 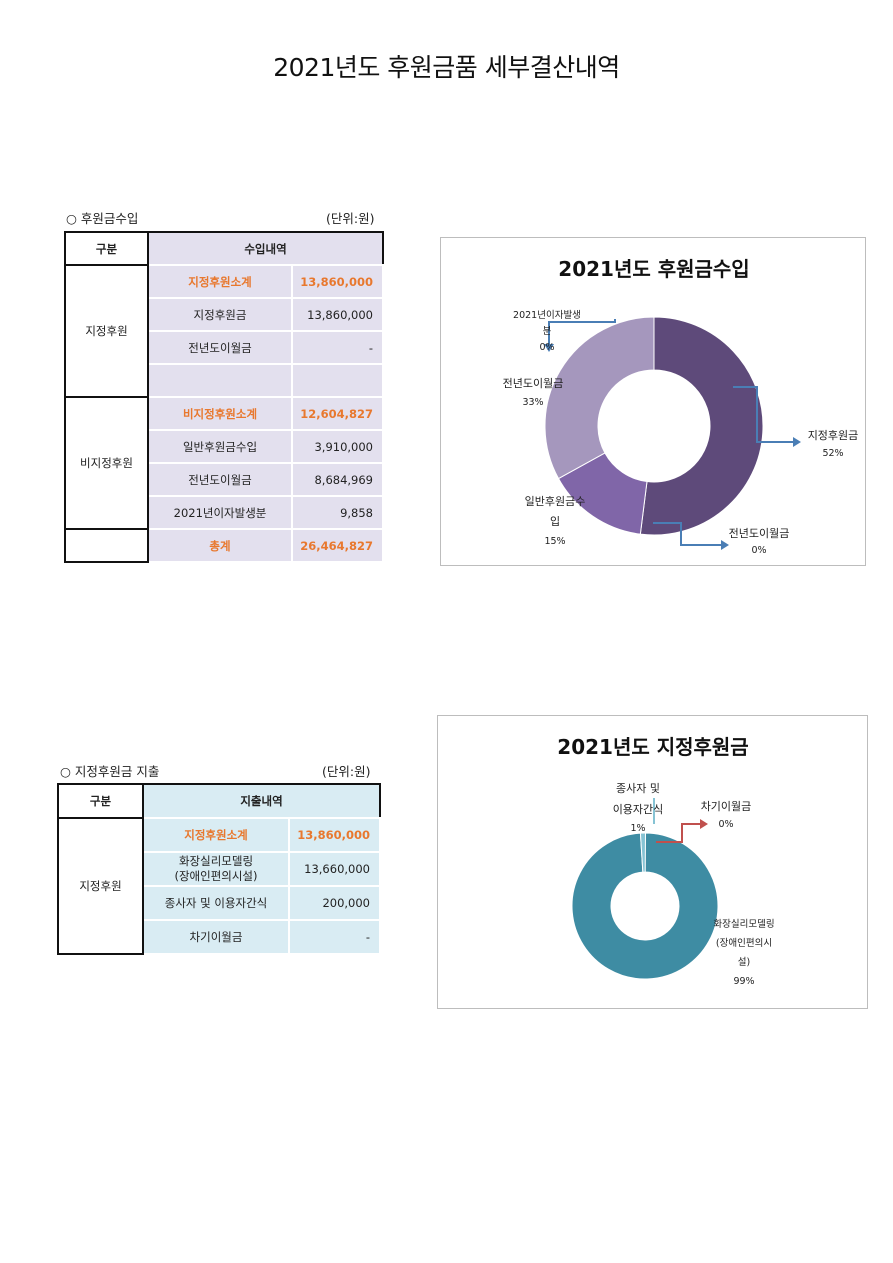 What do you see at coordinates (743, 924) in the screenshot?
I see `slice-label: 화장실리모델링` at bounding box center [743, 924].